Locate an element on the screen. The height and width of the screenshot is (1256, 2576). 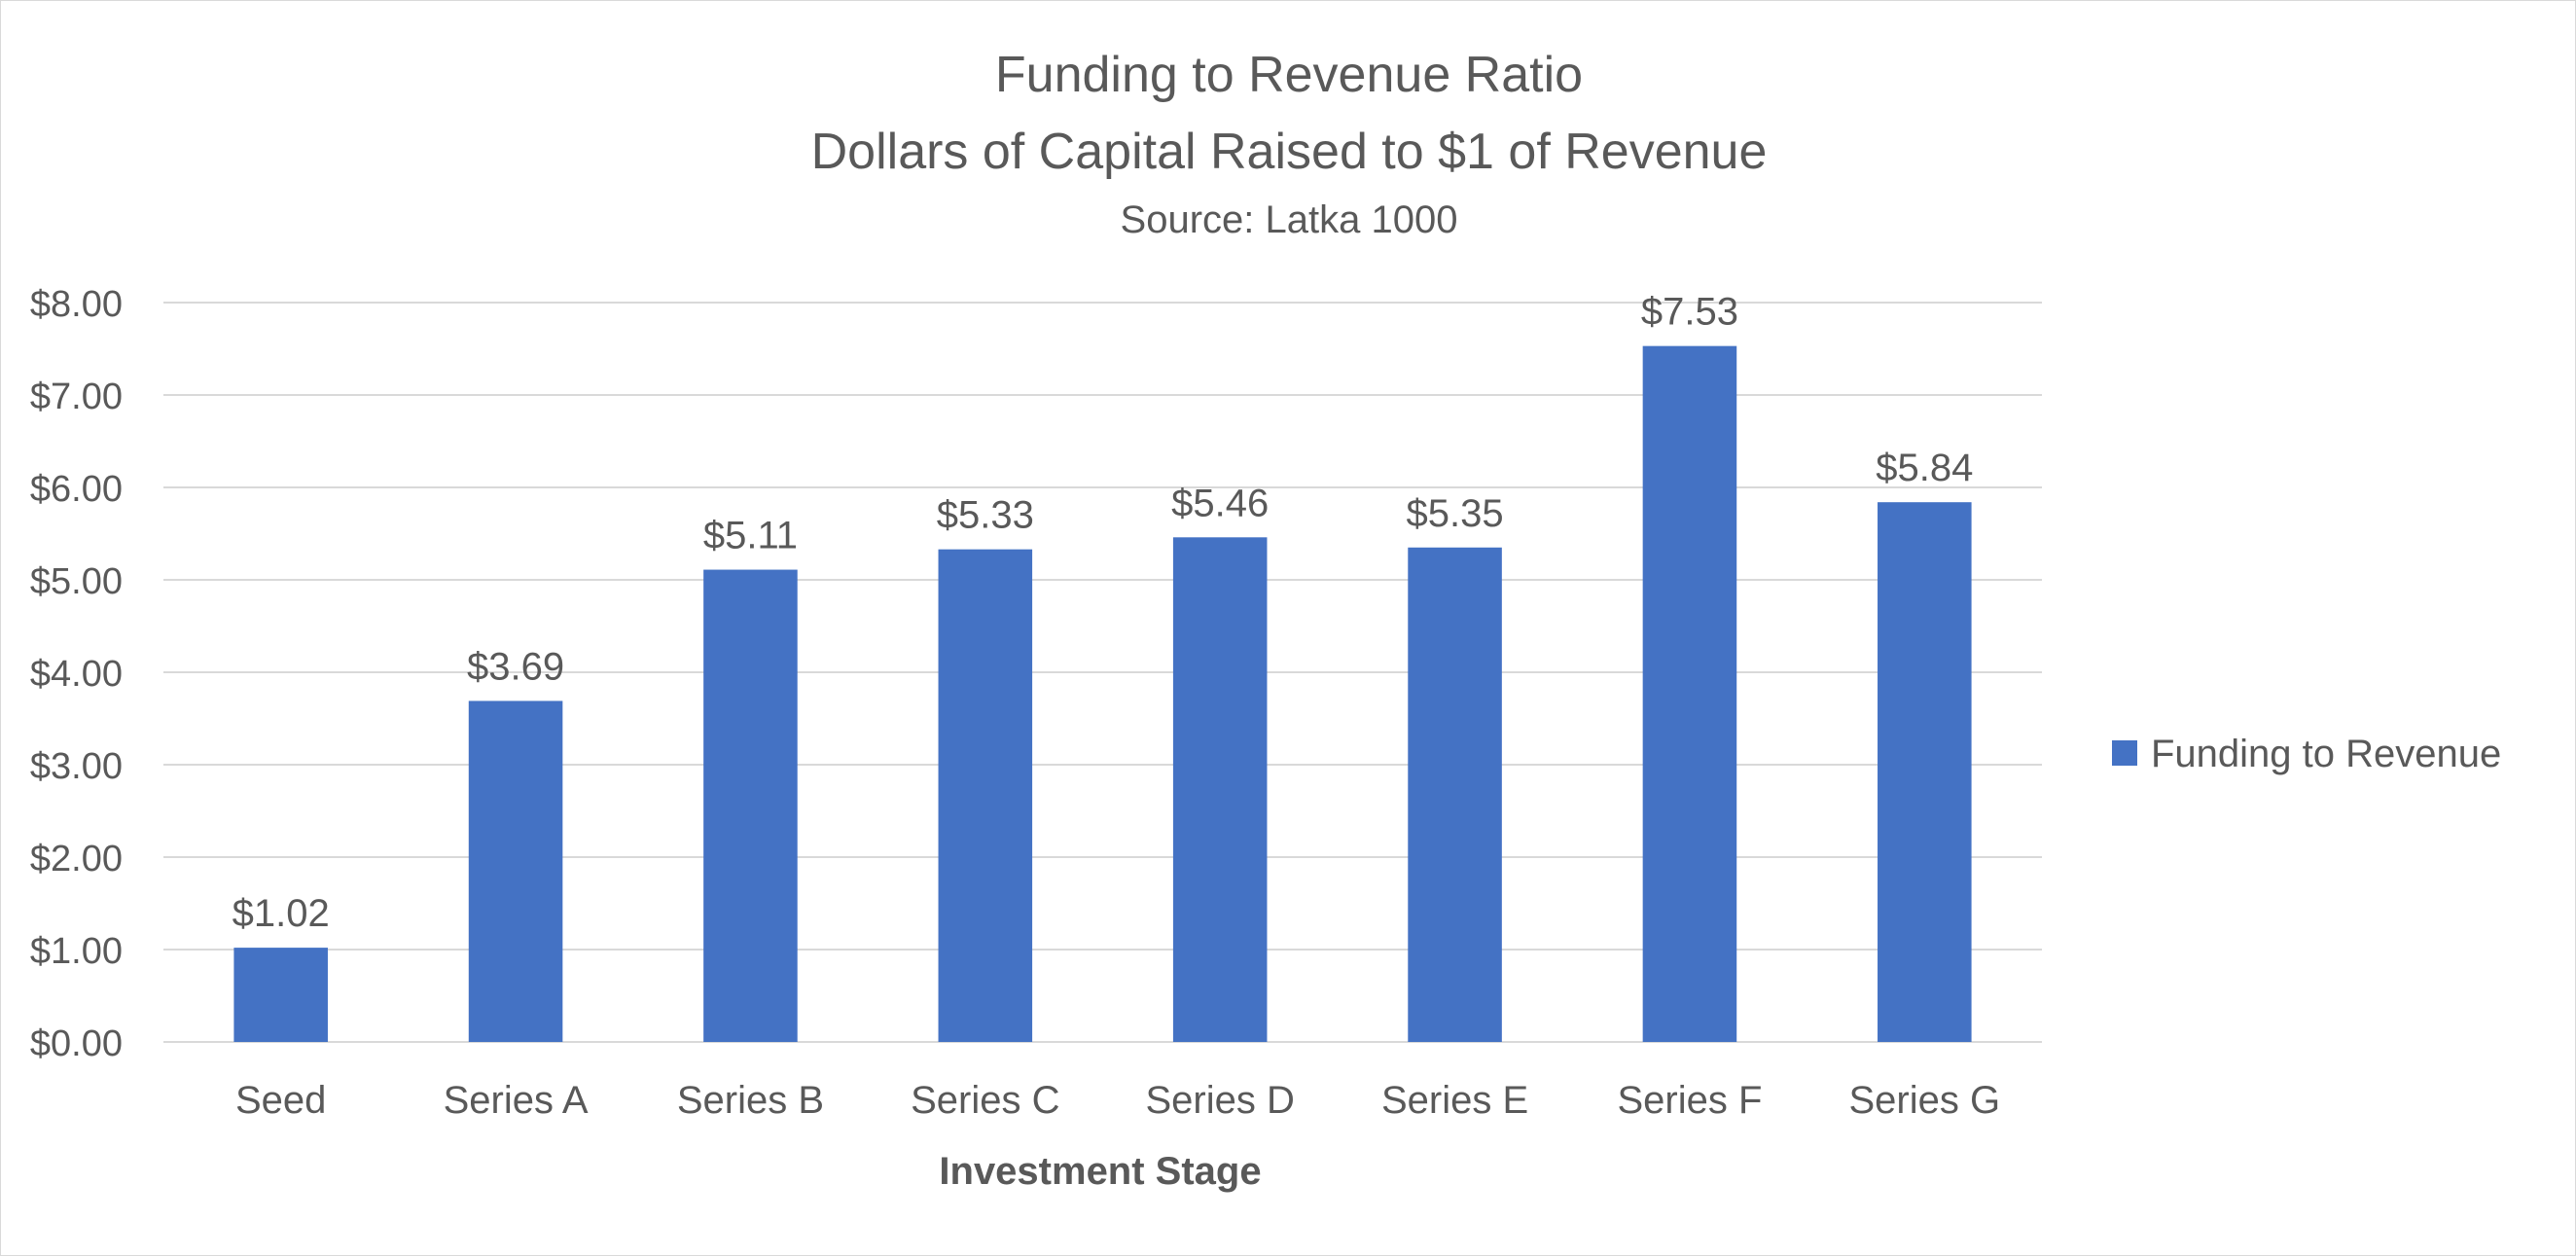
data-label: $5.46 is located at coordinates (1220, 503).